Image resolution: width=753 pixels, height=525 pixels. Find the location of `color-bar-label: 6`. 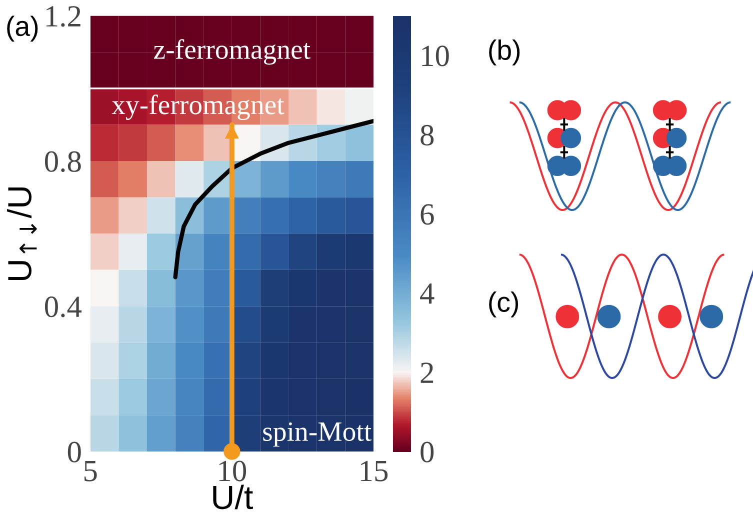

color-bar-label: 6 is located at coordinates (427, 214).